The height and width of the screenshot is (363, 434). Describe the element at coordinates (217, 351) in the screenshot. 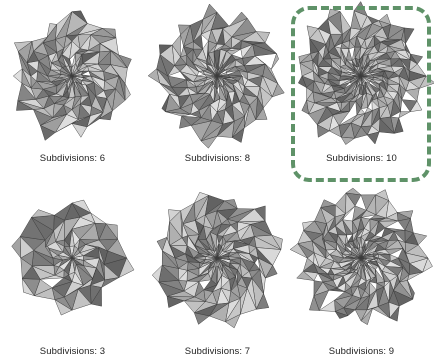

I see `thumbnail-caption: Subdivisions: 7` at that location.